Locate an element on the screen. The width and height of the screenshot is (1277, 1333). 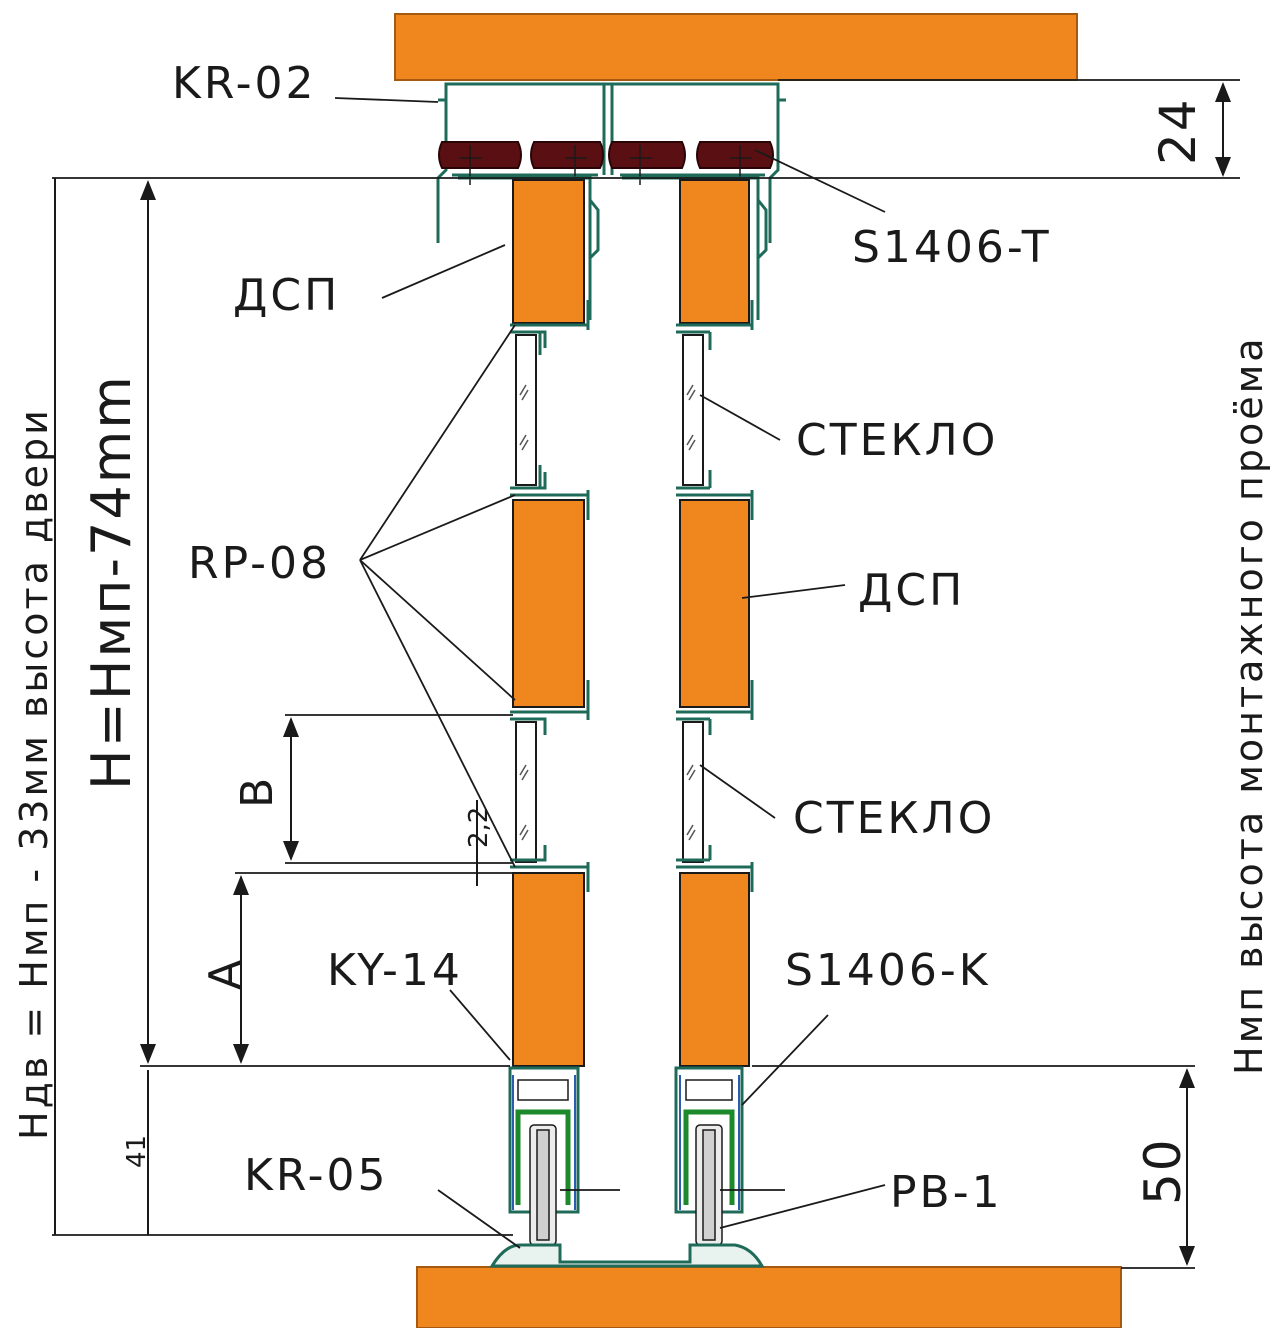
label-pb1: PB-1 is located at coordinates (946, 1192).